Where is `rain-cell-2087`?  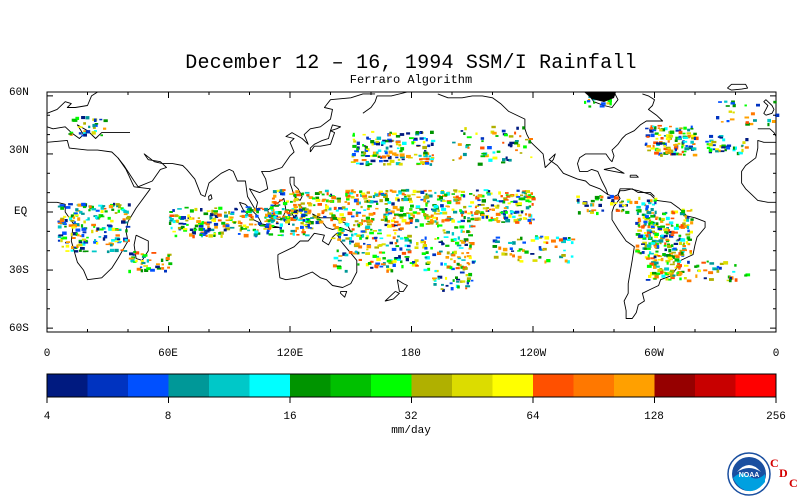 rain-cell-2087 is located at coordinates (524, 242).